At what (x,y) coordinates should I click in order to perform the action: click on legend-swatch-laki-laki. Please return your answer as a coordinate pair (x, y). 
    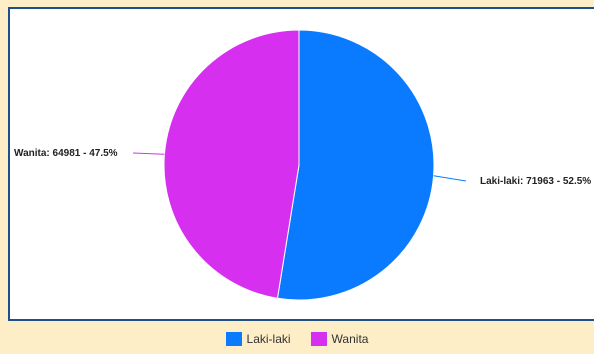
    Looking at the image, I should click on (233, 339).